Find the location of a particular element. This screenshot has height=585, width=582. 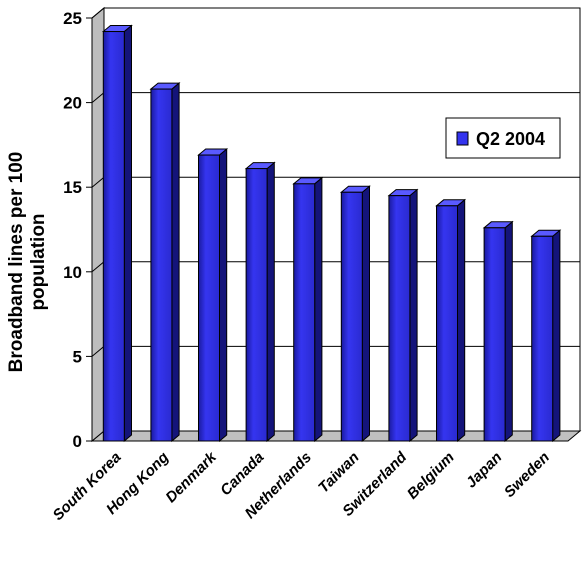

legend-label: Q2 2004 is located at coordinates (510, 139).